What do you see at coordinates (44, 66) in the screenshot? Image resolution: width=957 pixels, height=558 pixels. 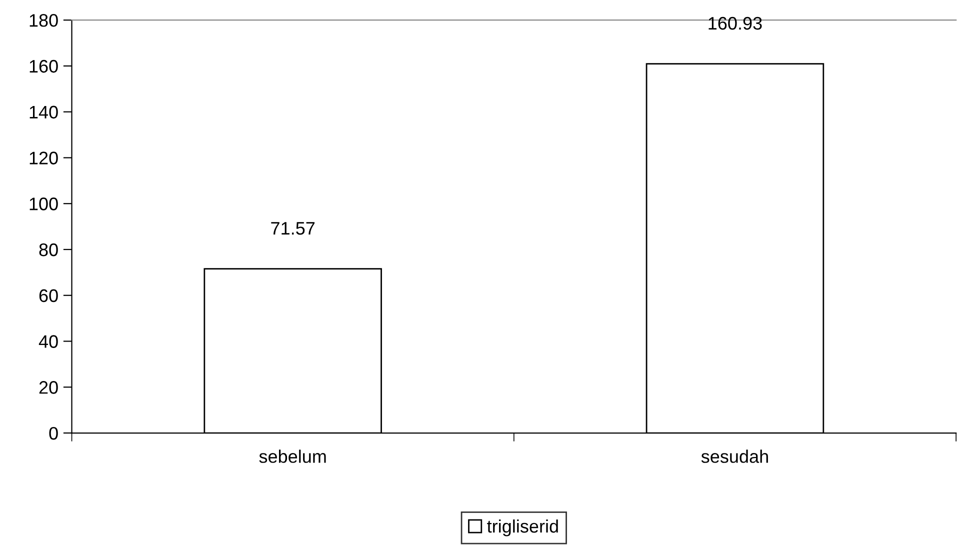 I see `y-tick-label: 160` at bounding box center [44, 66].